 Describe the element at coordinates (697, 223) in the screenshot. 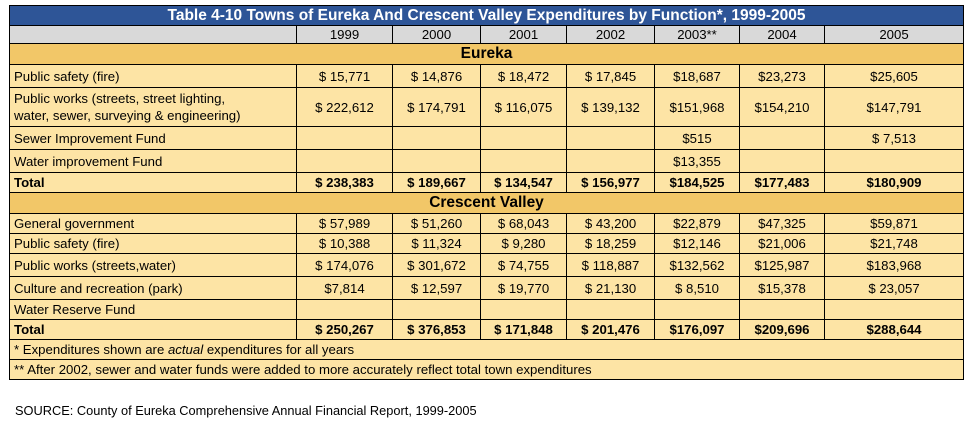

I see `table-cell: $22,879` at that location.